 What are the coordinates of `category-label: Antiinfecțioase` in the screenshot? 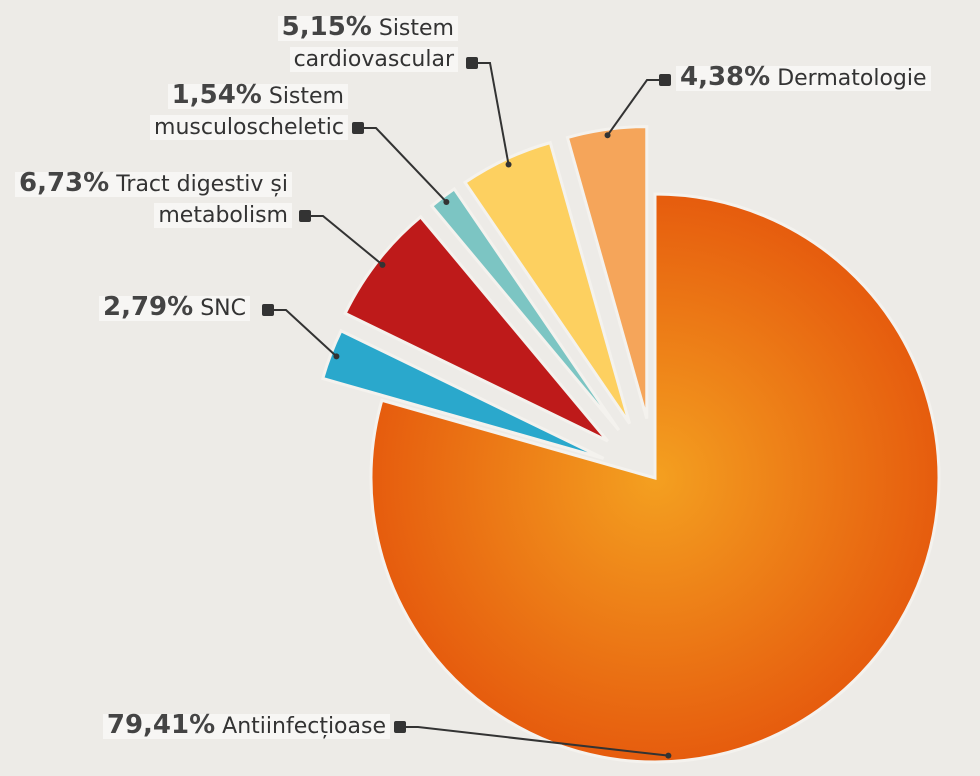 It's located at (304, 726).